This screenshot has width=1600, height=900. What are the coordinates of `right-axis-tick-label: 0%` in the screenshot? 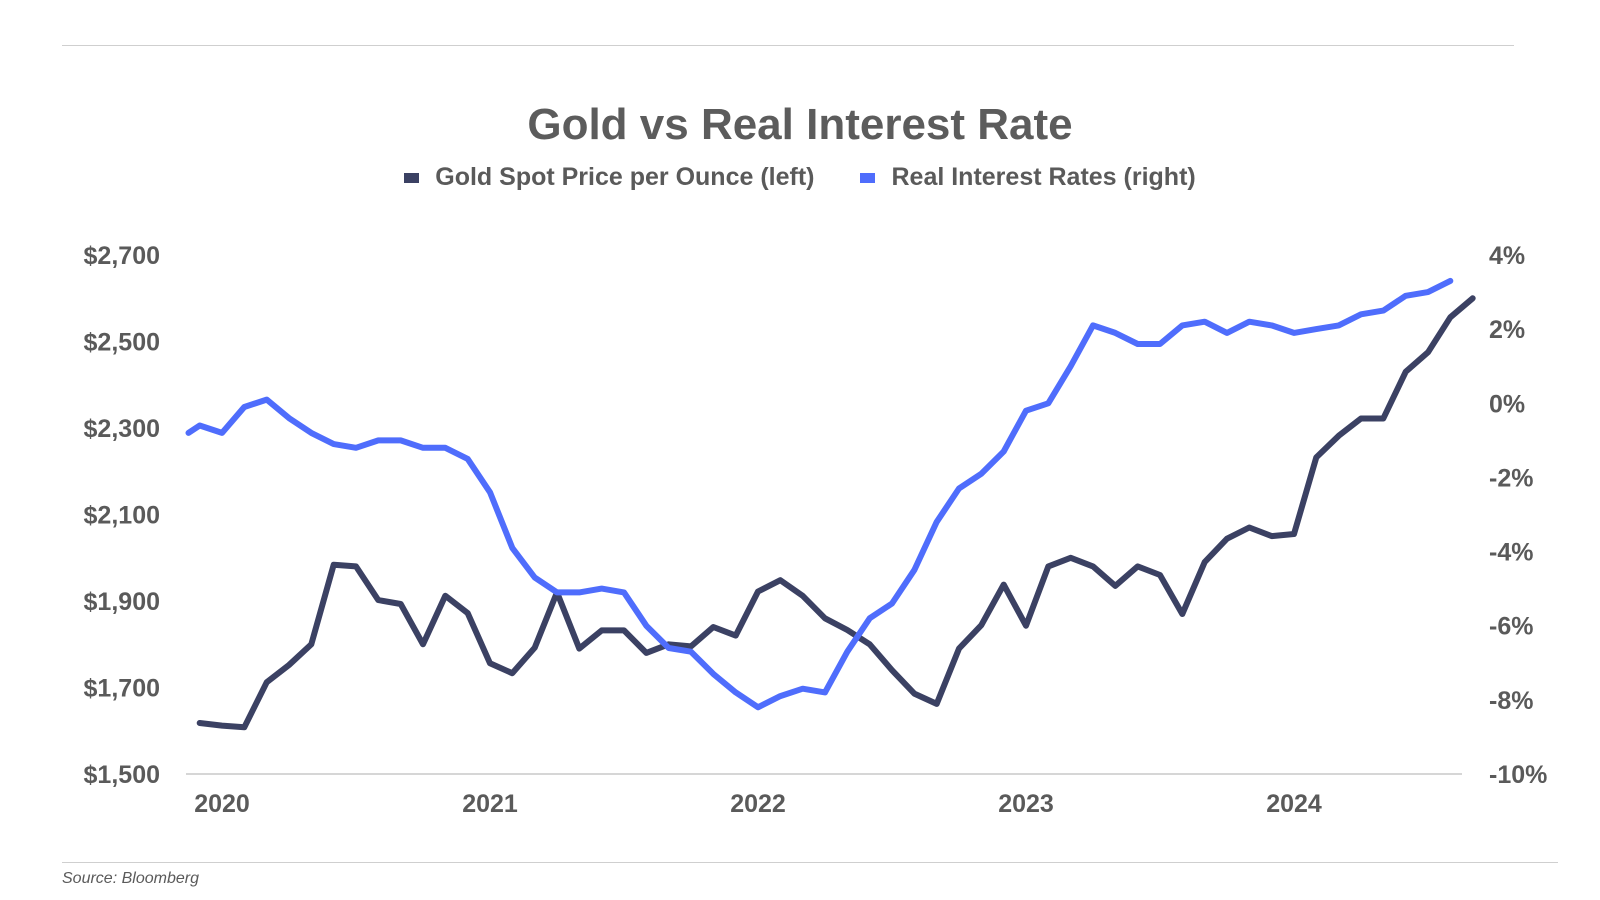 It's located at (1507, 404).